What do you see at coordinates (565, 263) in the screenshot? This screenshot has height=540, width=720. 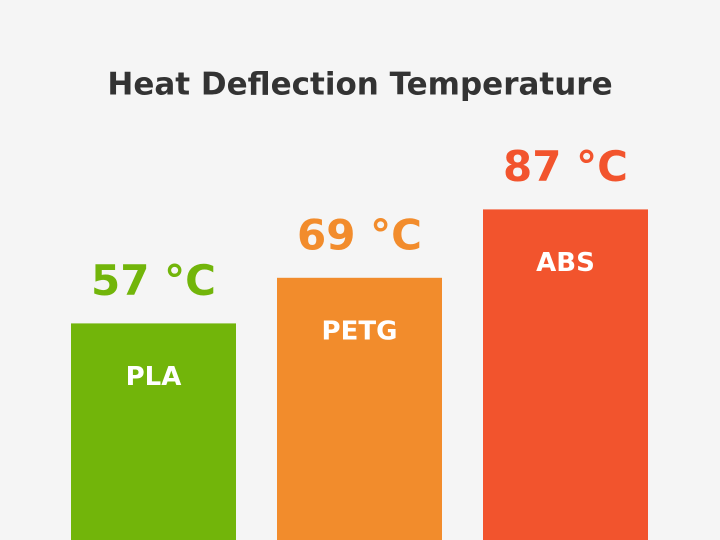 I see `category-label: ABS` at bounding box center [565, 263].